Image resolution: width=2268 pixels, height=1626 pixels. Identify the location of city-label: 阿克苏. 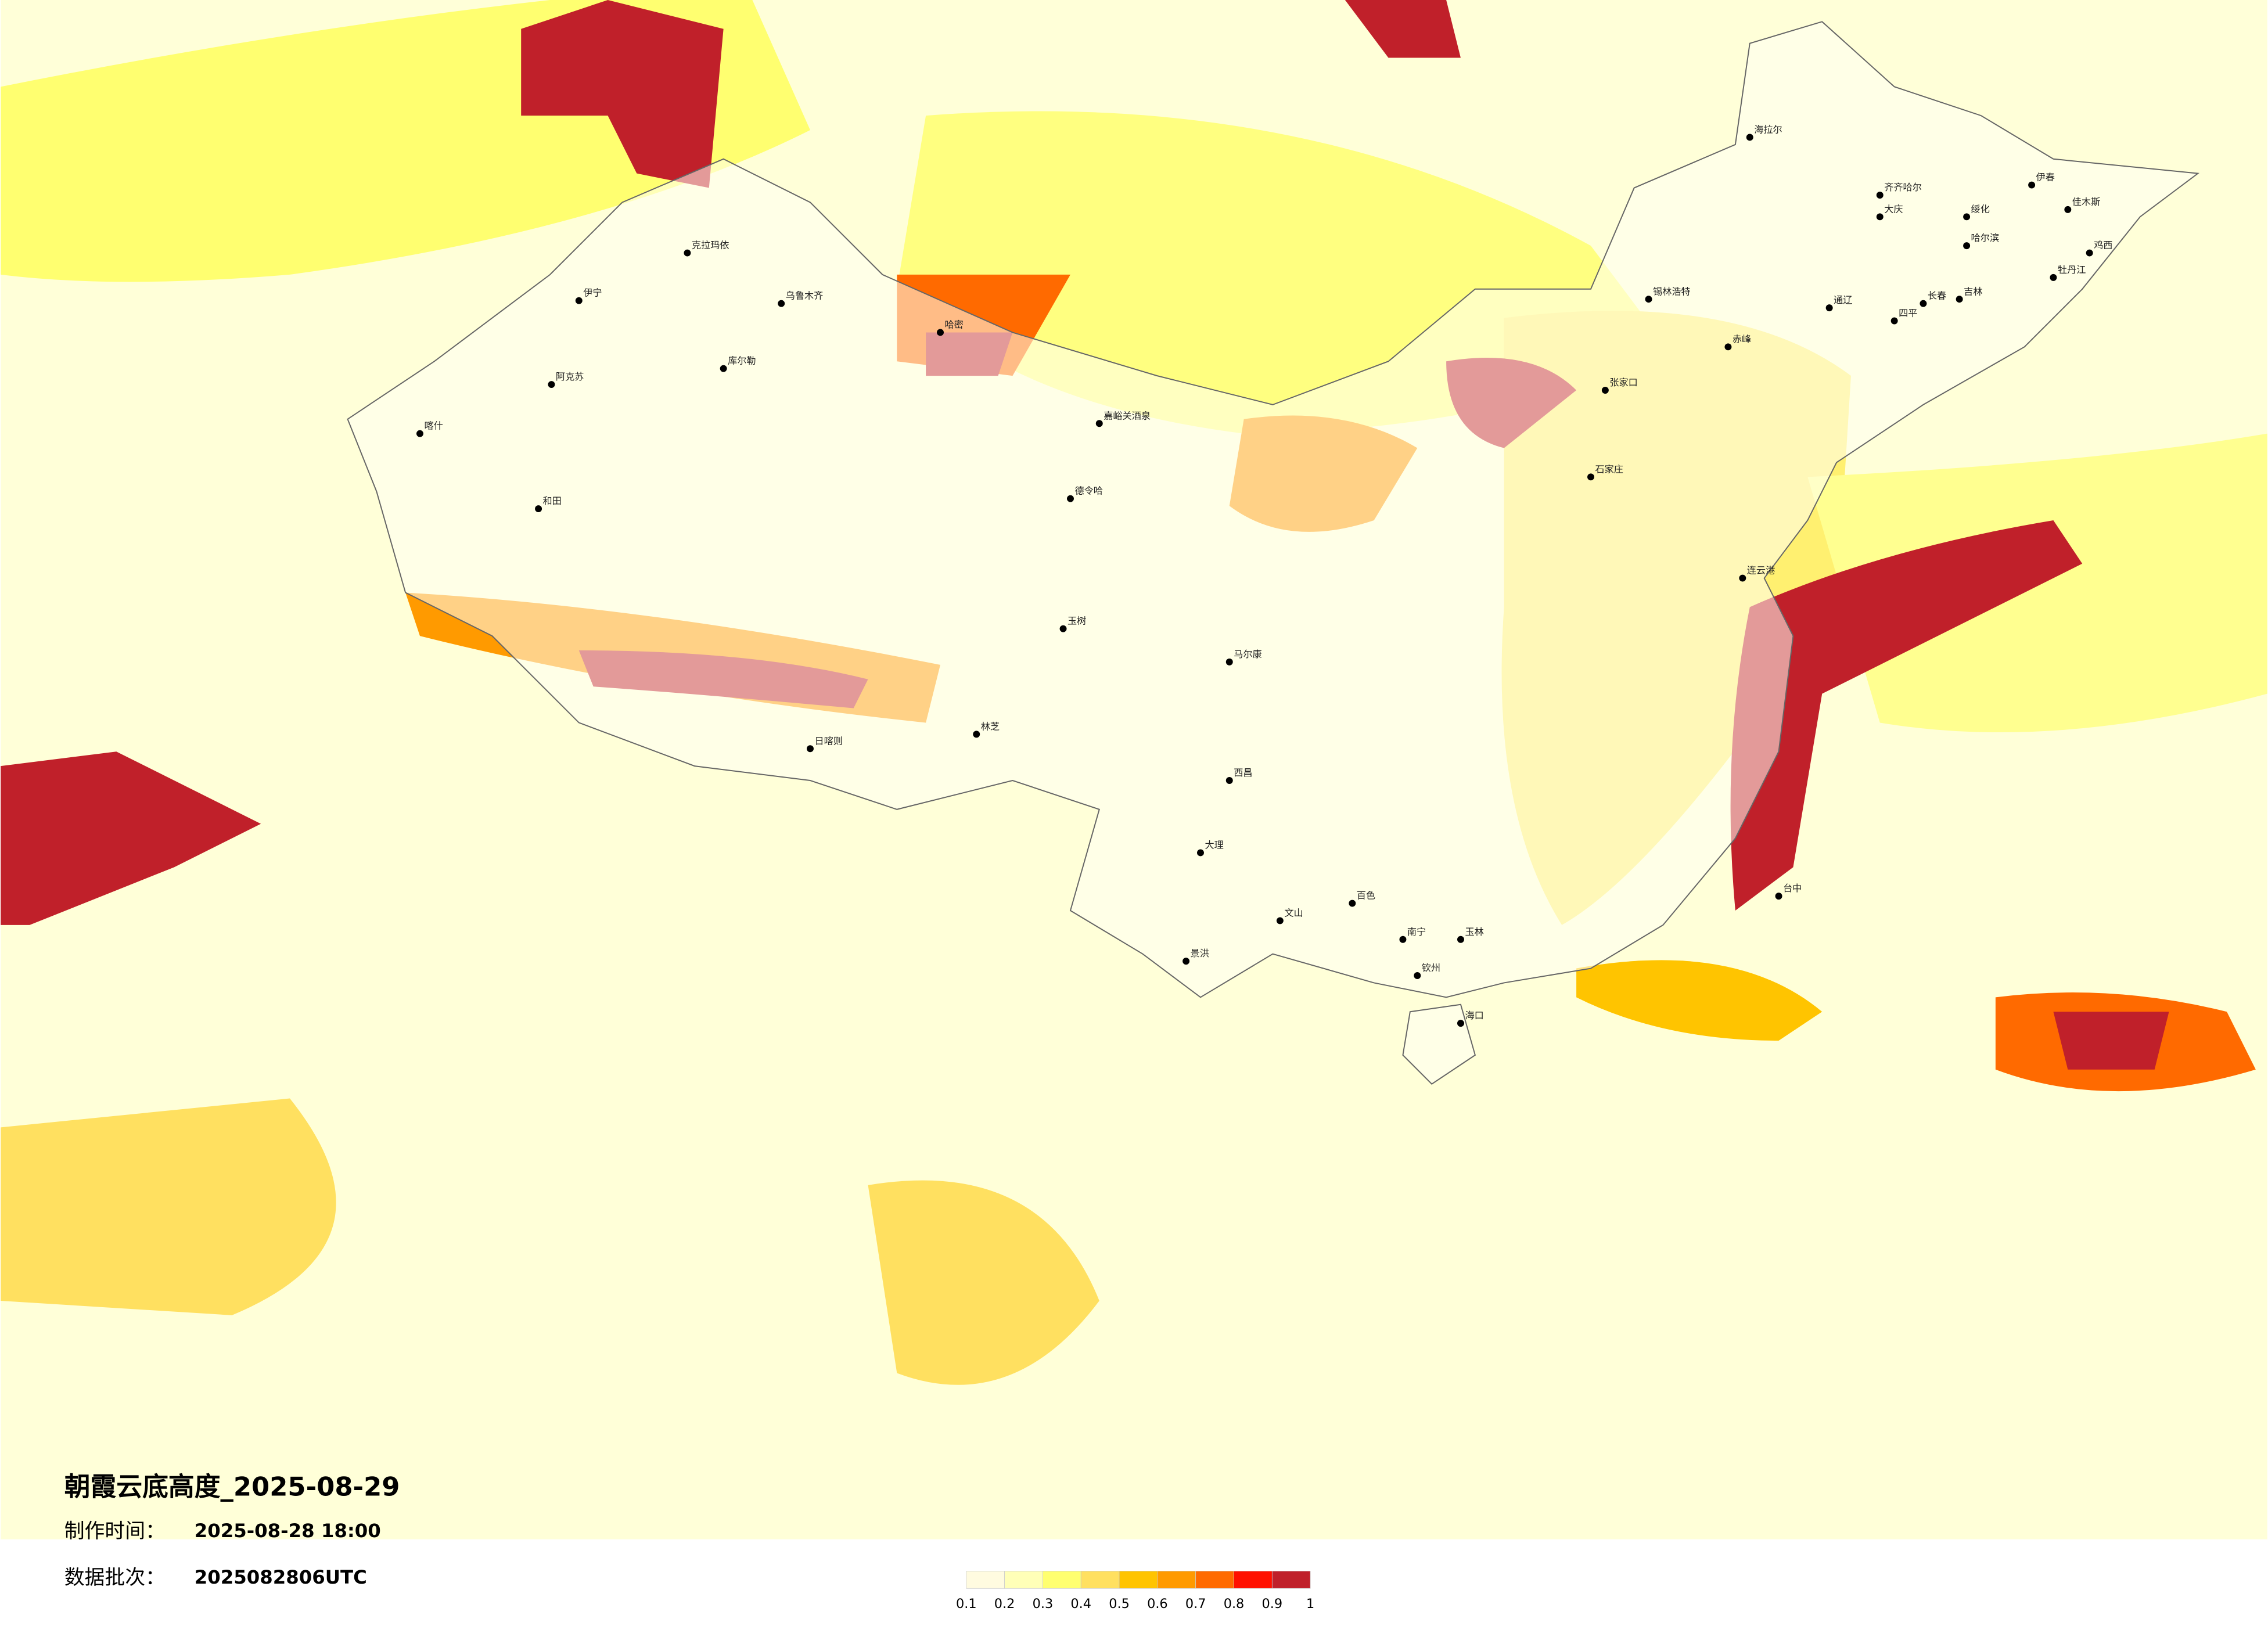
(570, 376).